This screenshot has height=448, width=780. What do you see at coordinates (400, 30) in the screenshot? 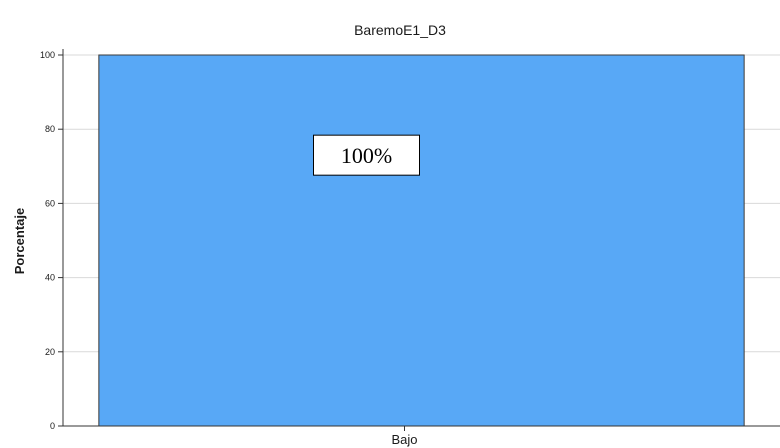
I see `chart-title: BaremoE1_D3` at bounding box center [400, 30].